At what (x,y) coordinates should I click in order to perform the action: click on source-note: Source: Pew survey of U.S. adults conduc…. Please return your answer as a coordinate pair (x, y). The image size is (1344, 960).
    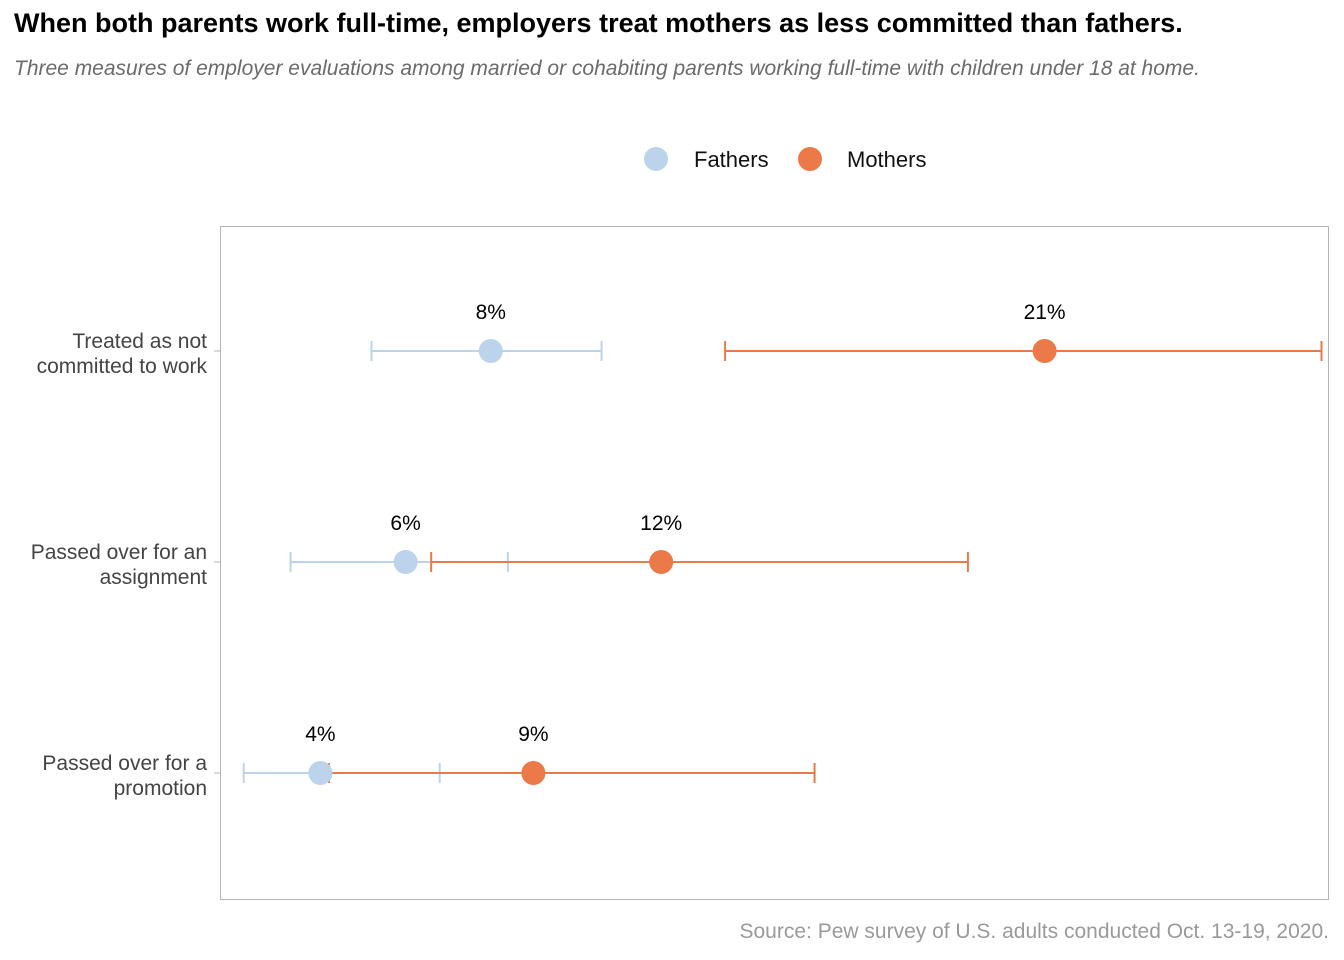
    Looking at the image, I should click on (1034, 931).